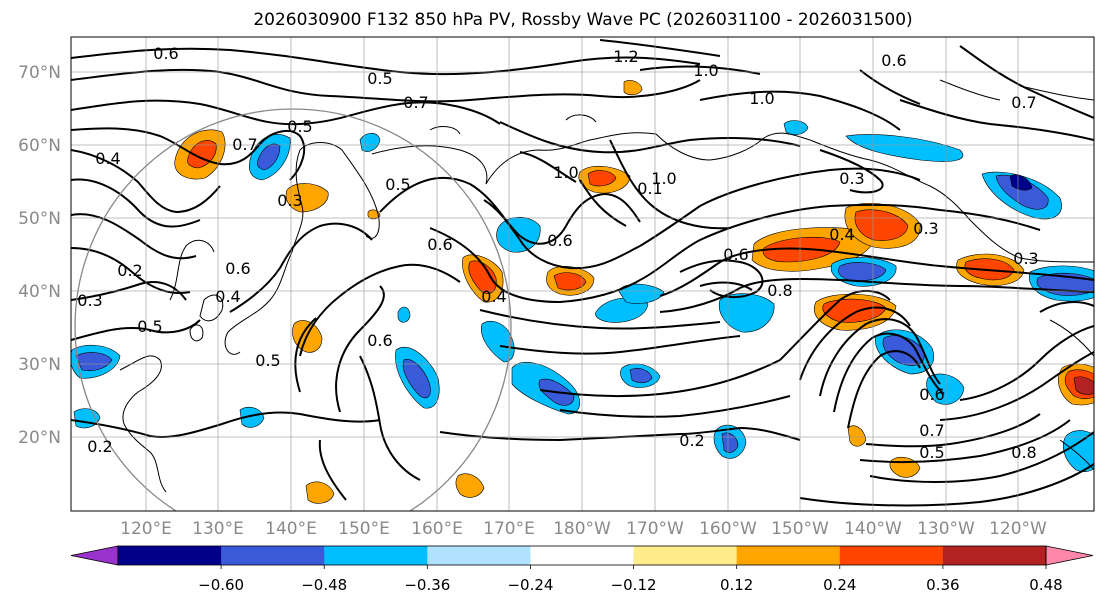  What do you see at coordinates (1018, 529) in the screenshot?
I see `longitude-label: 120°W` at bounding box center [1018, 529].